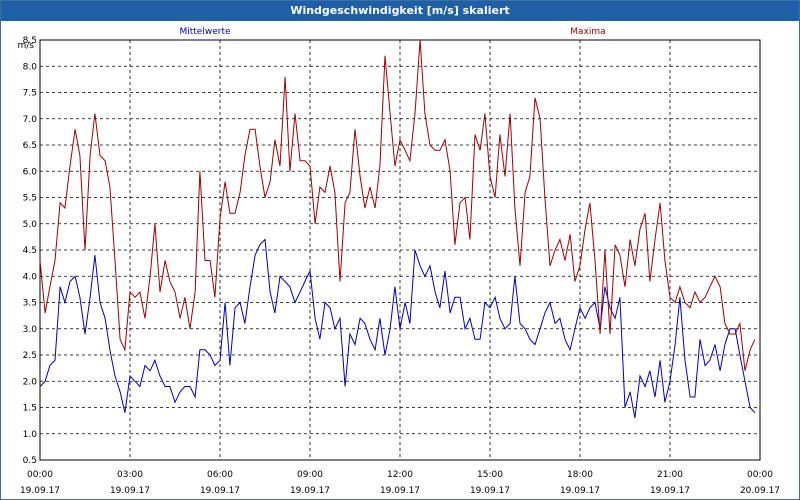 This screenshot has width=800, height=500. What do you see at coordinates (30, 94) in the screenshot?
I see `y-tick-label: 7.5` at bounding box center [30, 94].